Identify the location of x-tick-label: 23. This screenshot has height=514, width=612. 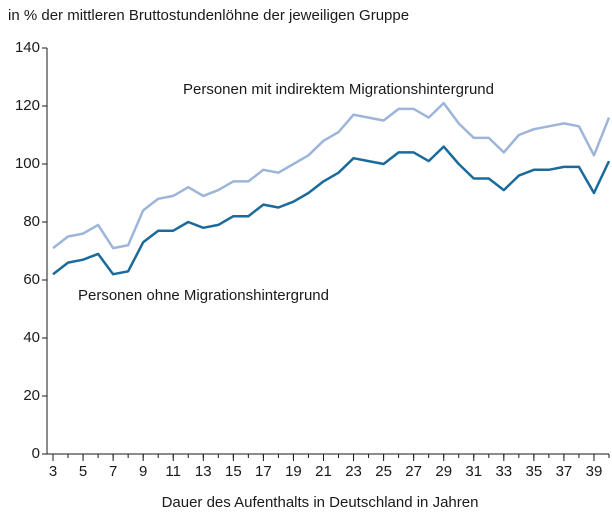
(353, 471).